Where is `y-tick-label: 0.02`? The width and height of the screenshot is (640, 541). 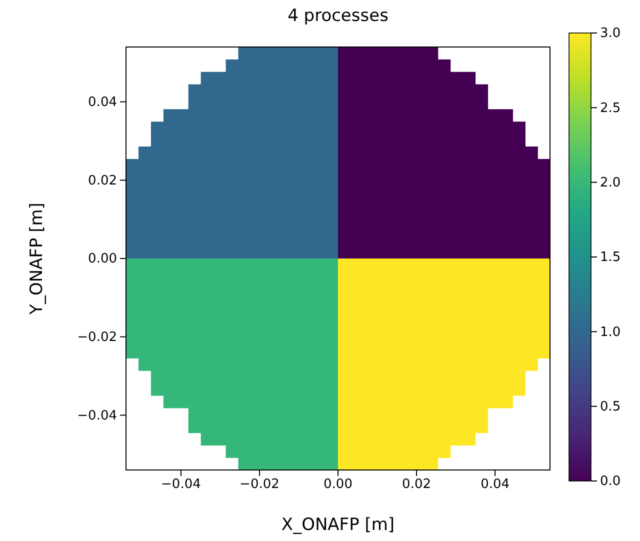 y-tick-label: 0.02 is located at coordinates (102, 180).